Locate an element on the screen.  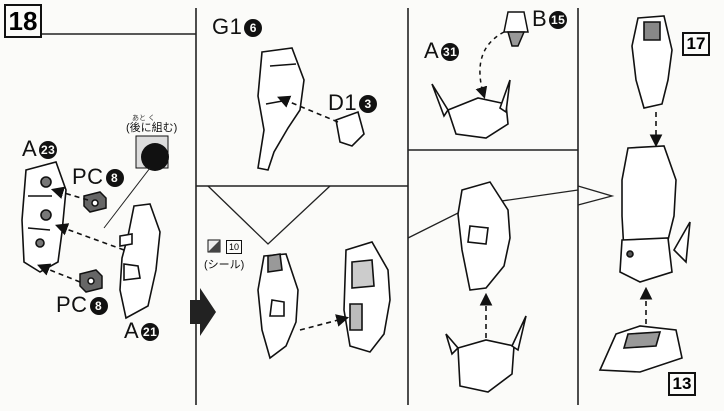
part-d1-drawing is located at coordinates (350, 128).